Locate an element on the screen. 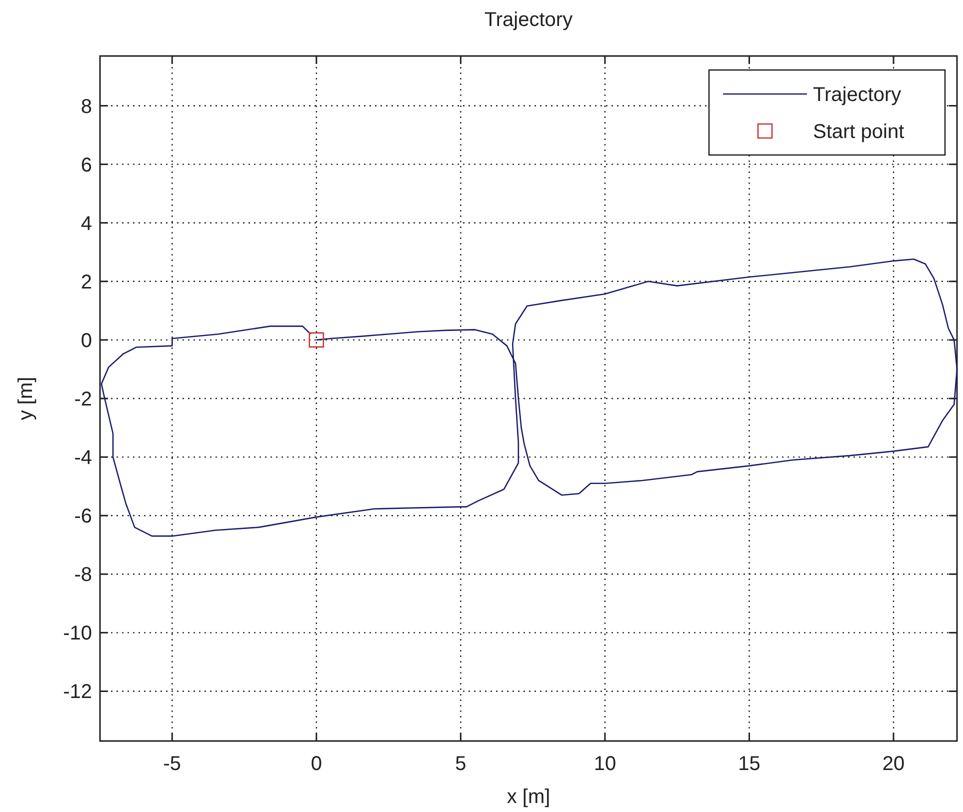  x-tick-label: 10 is located at coordinates (605, 764).